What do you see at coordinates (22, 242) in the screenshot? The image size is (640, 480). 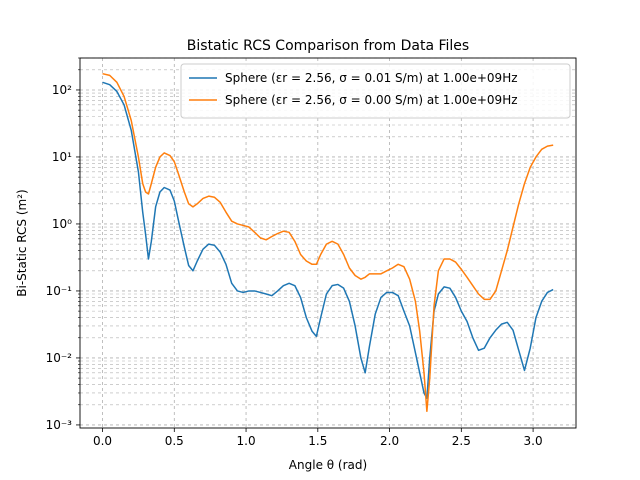 I see `y-axis-label: Bi-Static RCS (m²)` at bounding box center [22, 242].